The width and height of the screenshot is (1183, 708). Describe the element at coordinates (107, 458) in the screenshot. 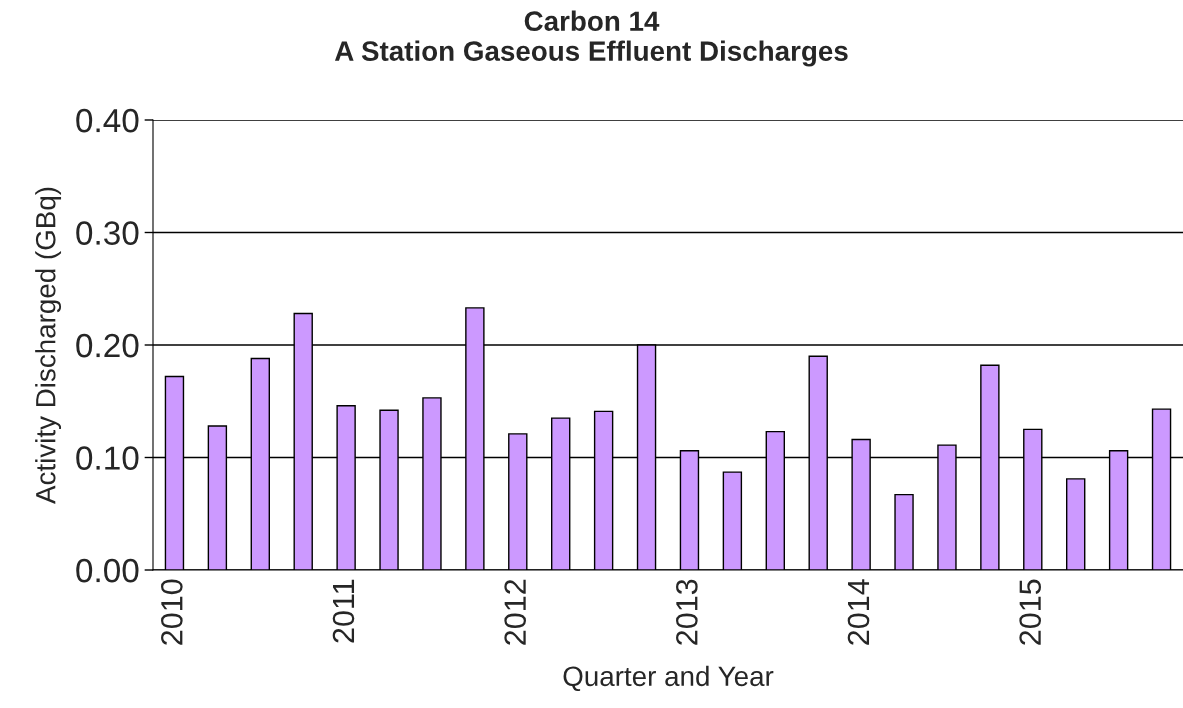

I see `y-tick-label: 0.10` at that location.